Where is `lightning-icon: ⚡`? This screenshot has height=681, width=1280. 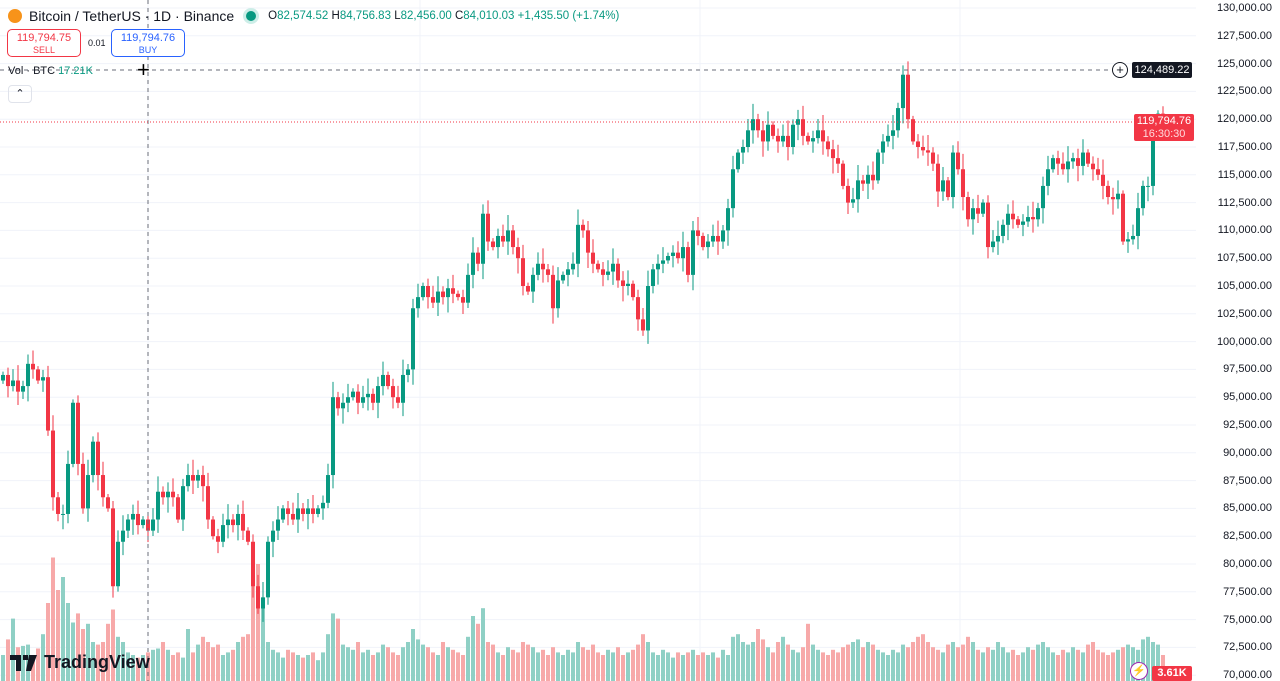
lightning-icon: ⚡ is located at coordinates (1139, 671).